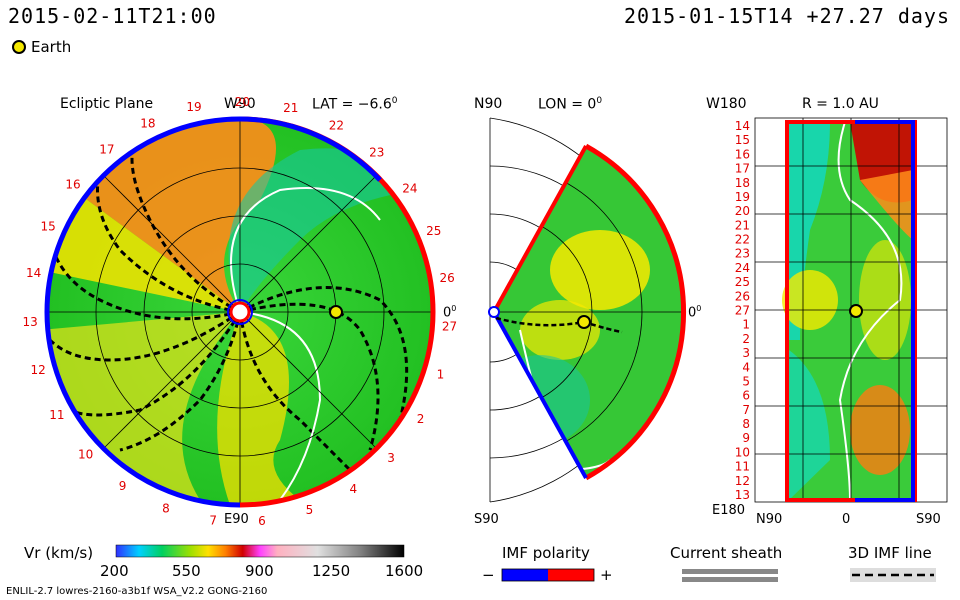 This screenshot has width=960, height=600. I want to click on synoptic-bottom-left-label: E180, so click(729, 510).